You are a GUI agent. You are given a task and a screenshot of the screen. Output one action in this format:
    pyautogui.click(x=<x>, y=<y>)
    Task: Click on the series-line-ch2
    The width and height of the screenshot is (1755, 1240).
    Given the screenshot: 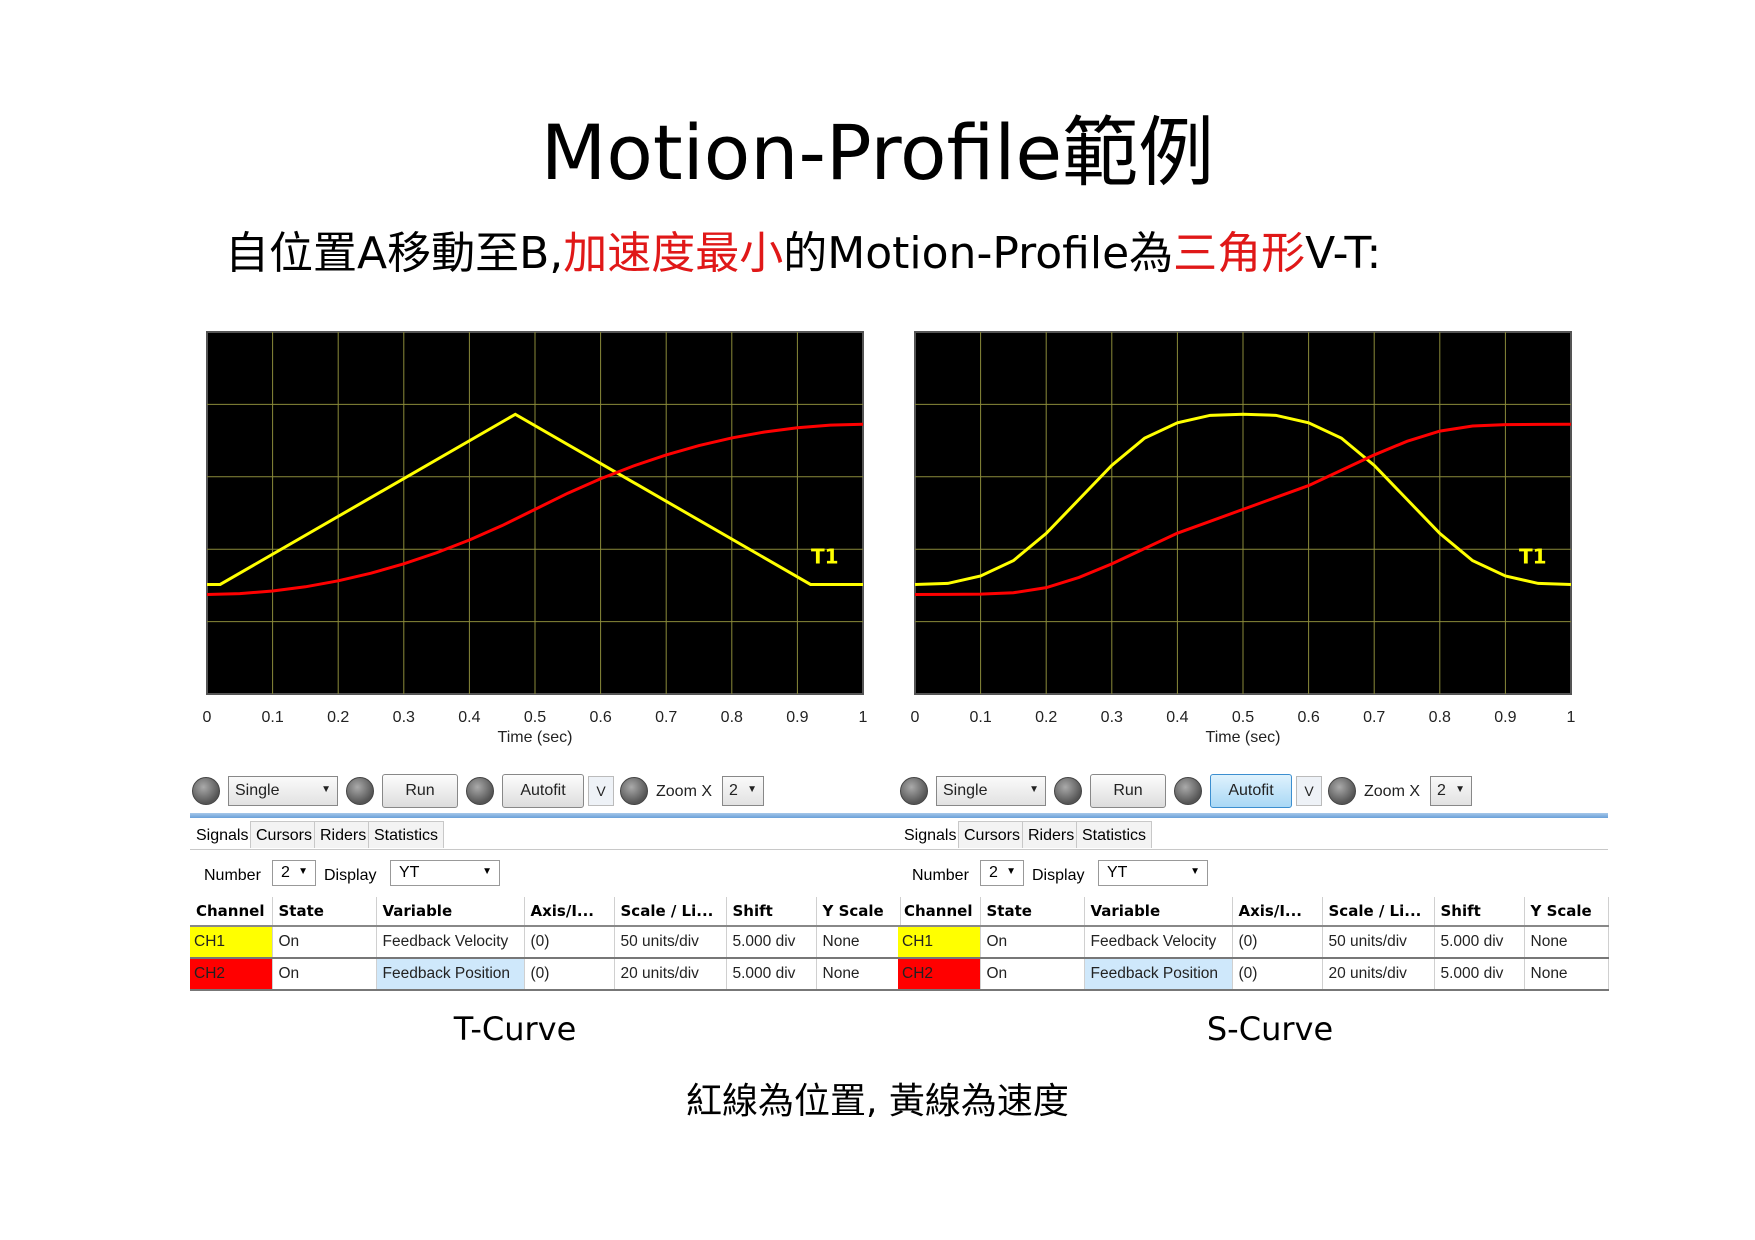 What is the action you would take?
    pyautogui.click(x=1243, y=509)
    